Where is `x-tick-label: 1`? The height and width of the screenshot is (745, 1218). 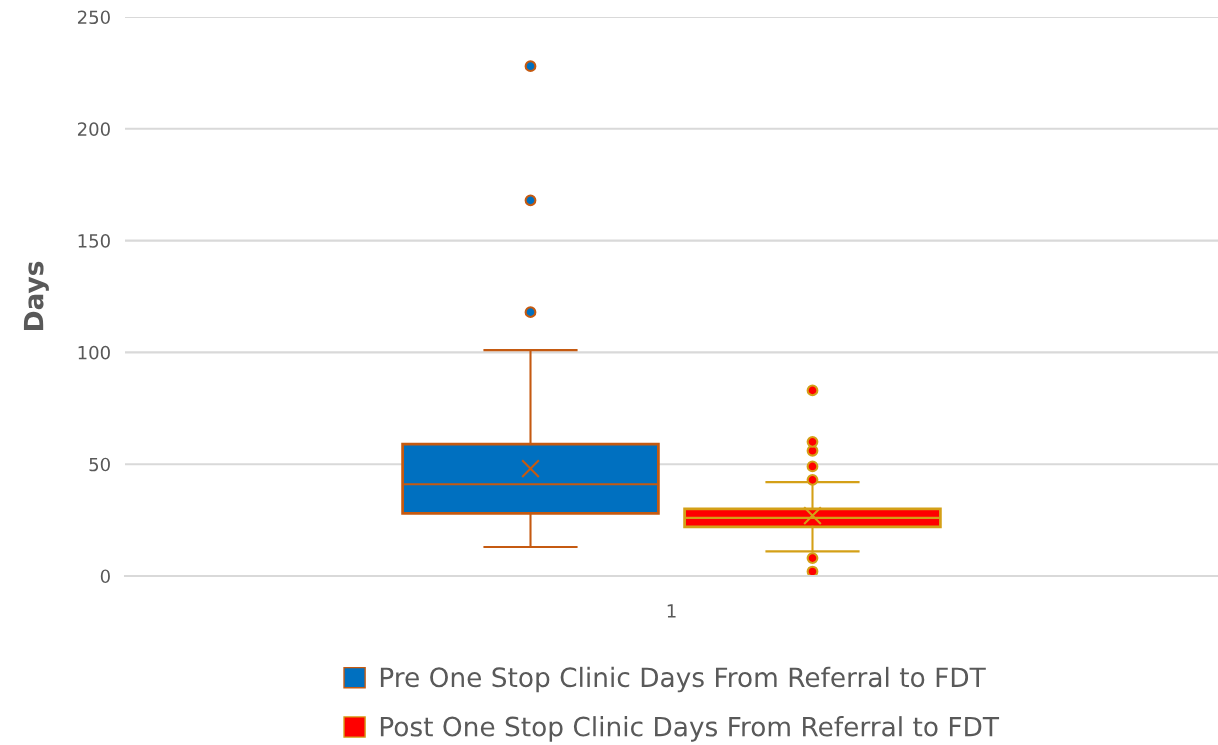 x-tick-label: 1 is located at coordinates (671, 611).